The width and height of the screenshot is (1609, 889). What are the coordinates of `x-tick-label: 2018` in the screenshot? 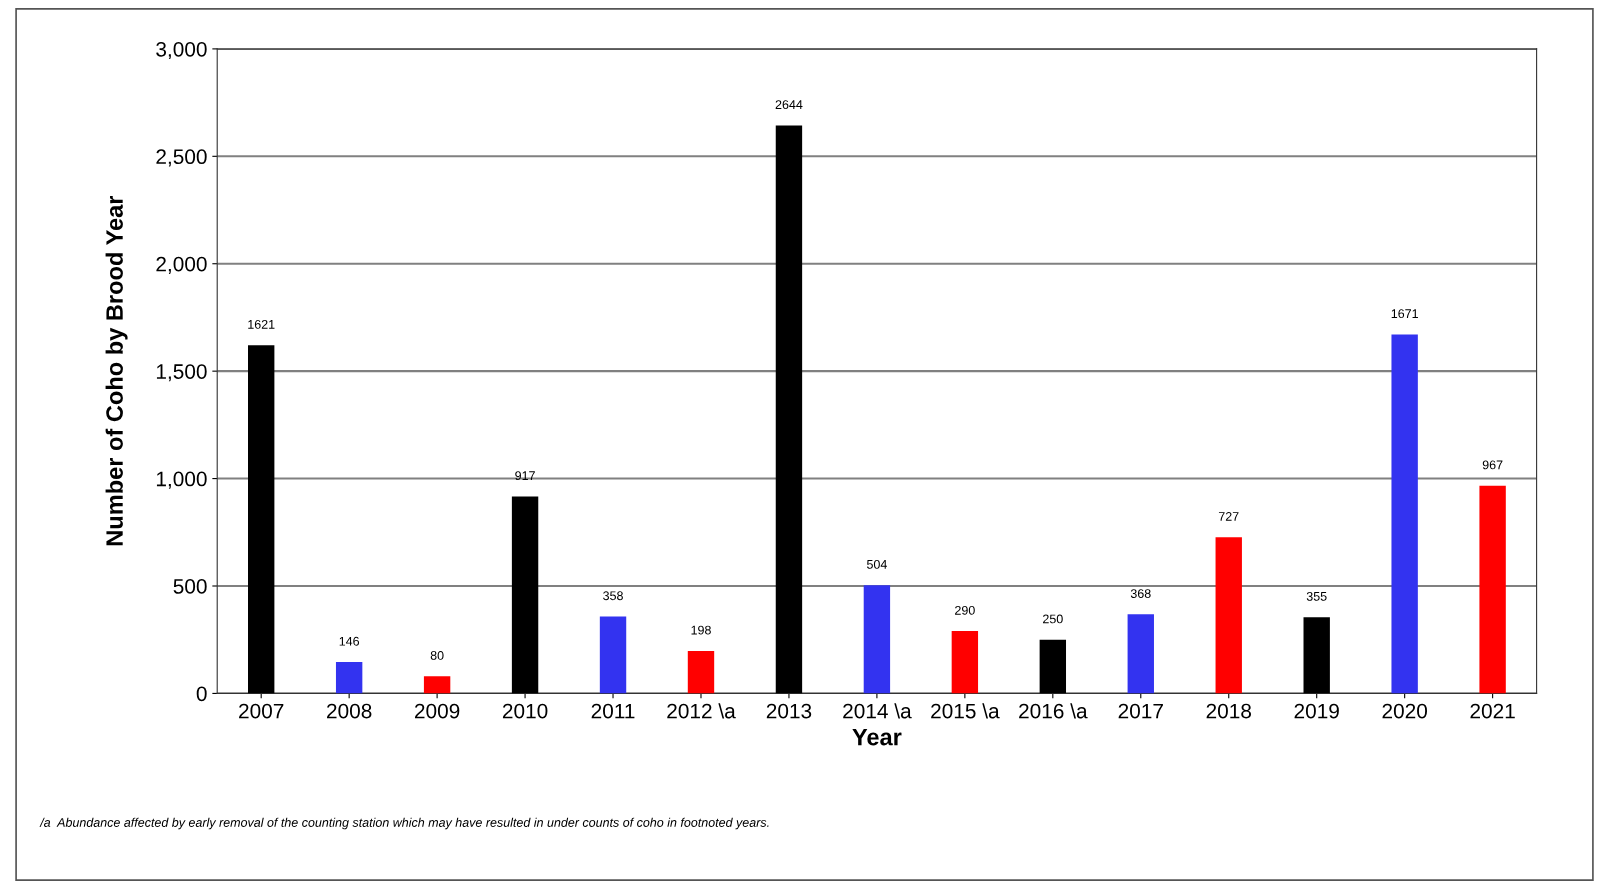 It's located at (1229, 711).